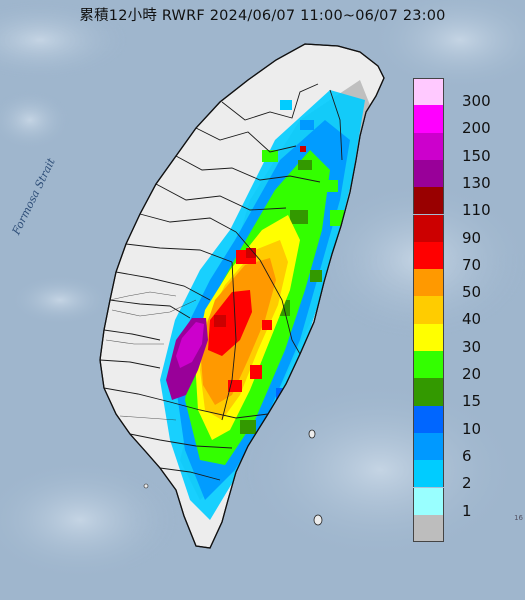 The width and height of the screenshot is (525, 600). Describe the element at coordinates (472, 401) in the screenshot. I see `legend-label: 15` at that location.